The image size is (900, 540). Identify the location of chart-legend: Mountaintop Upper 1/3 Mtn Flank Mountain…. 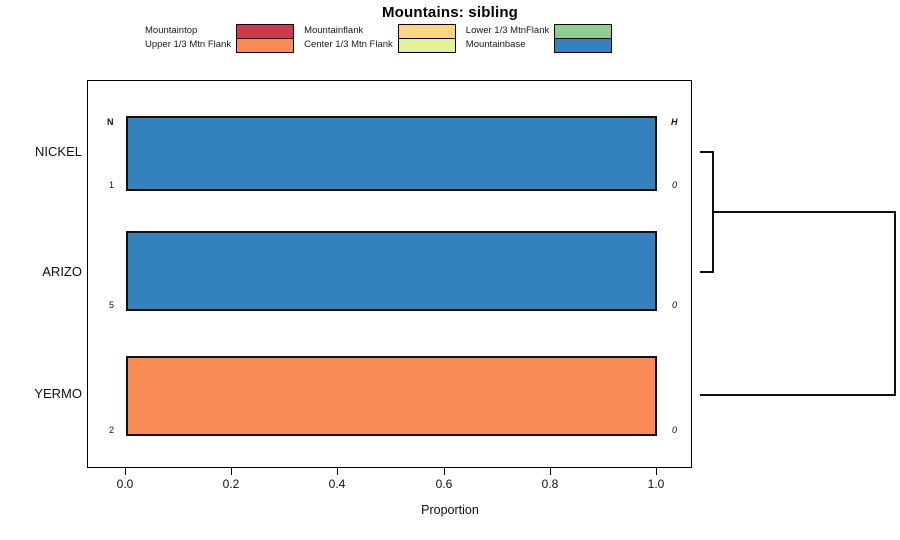
(379, 38).